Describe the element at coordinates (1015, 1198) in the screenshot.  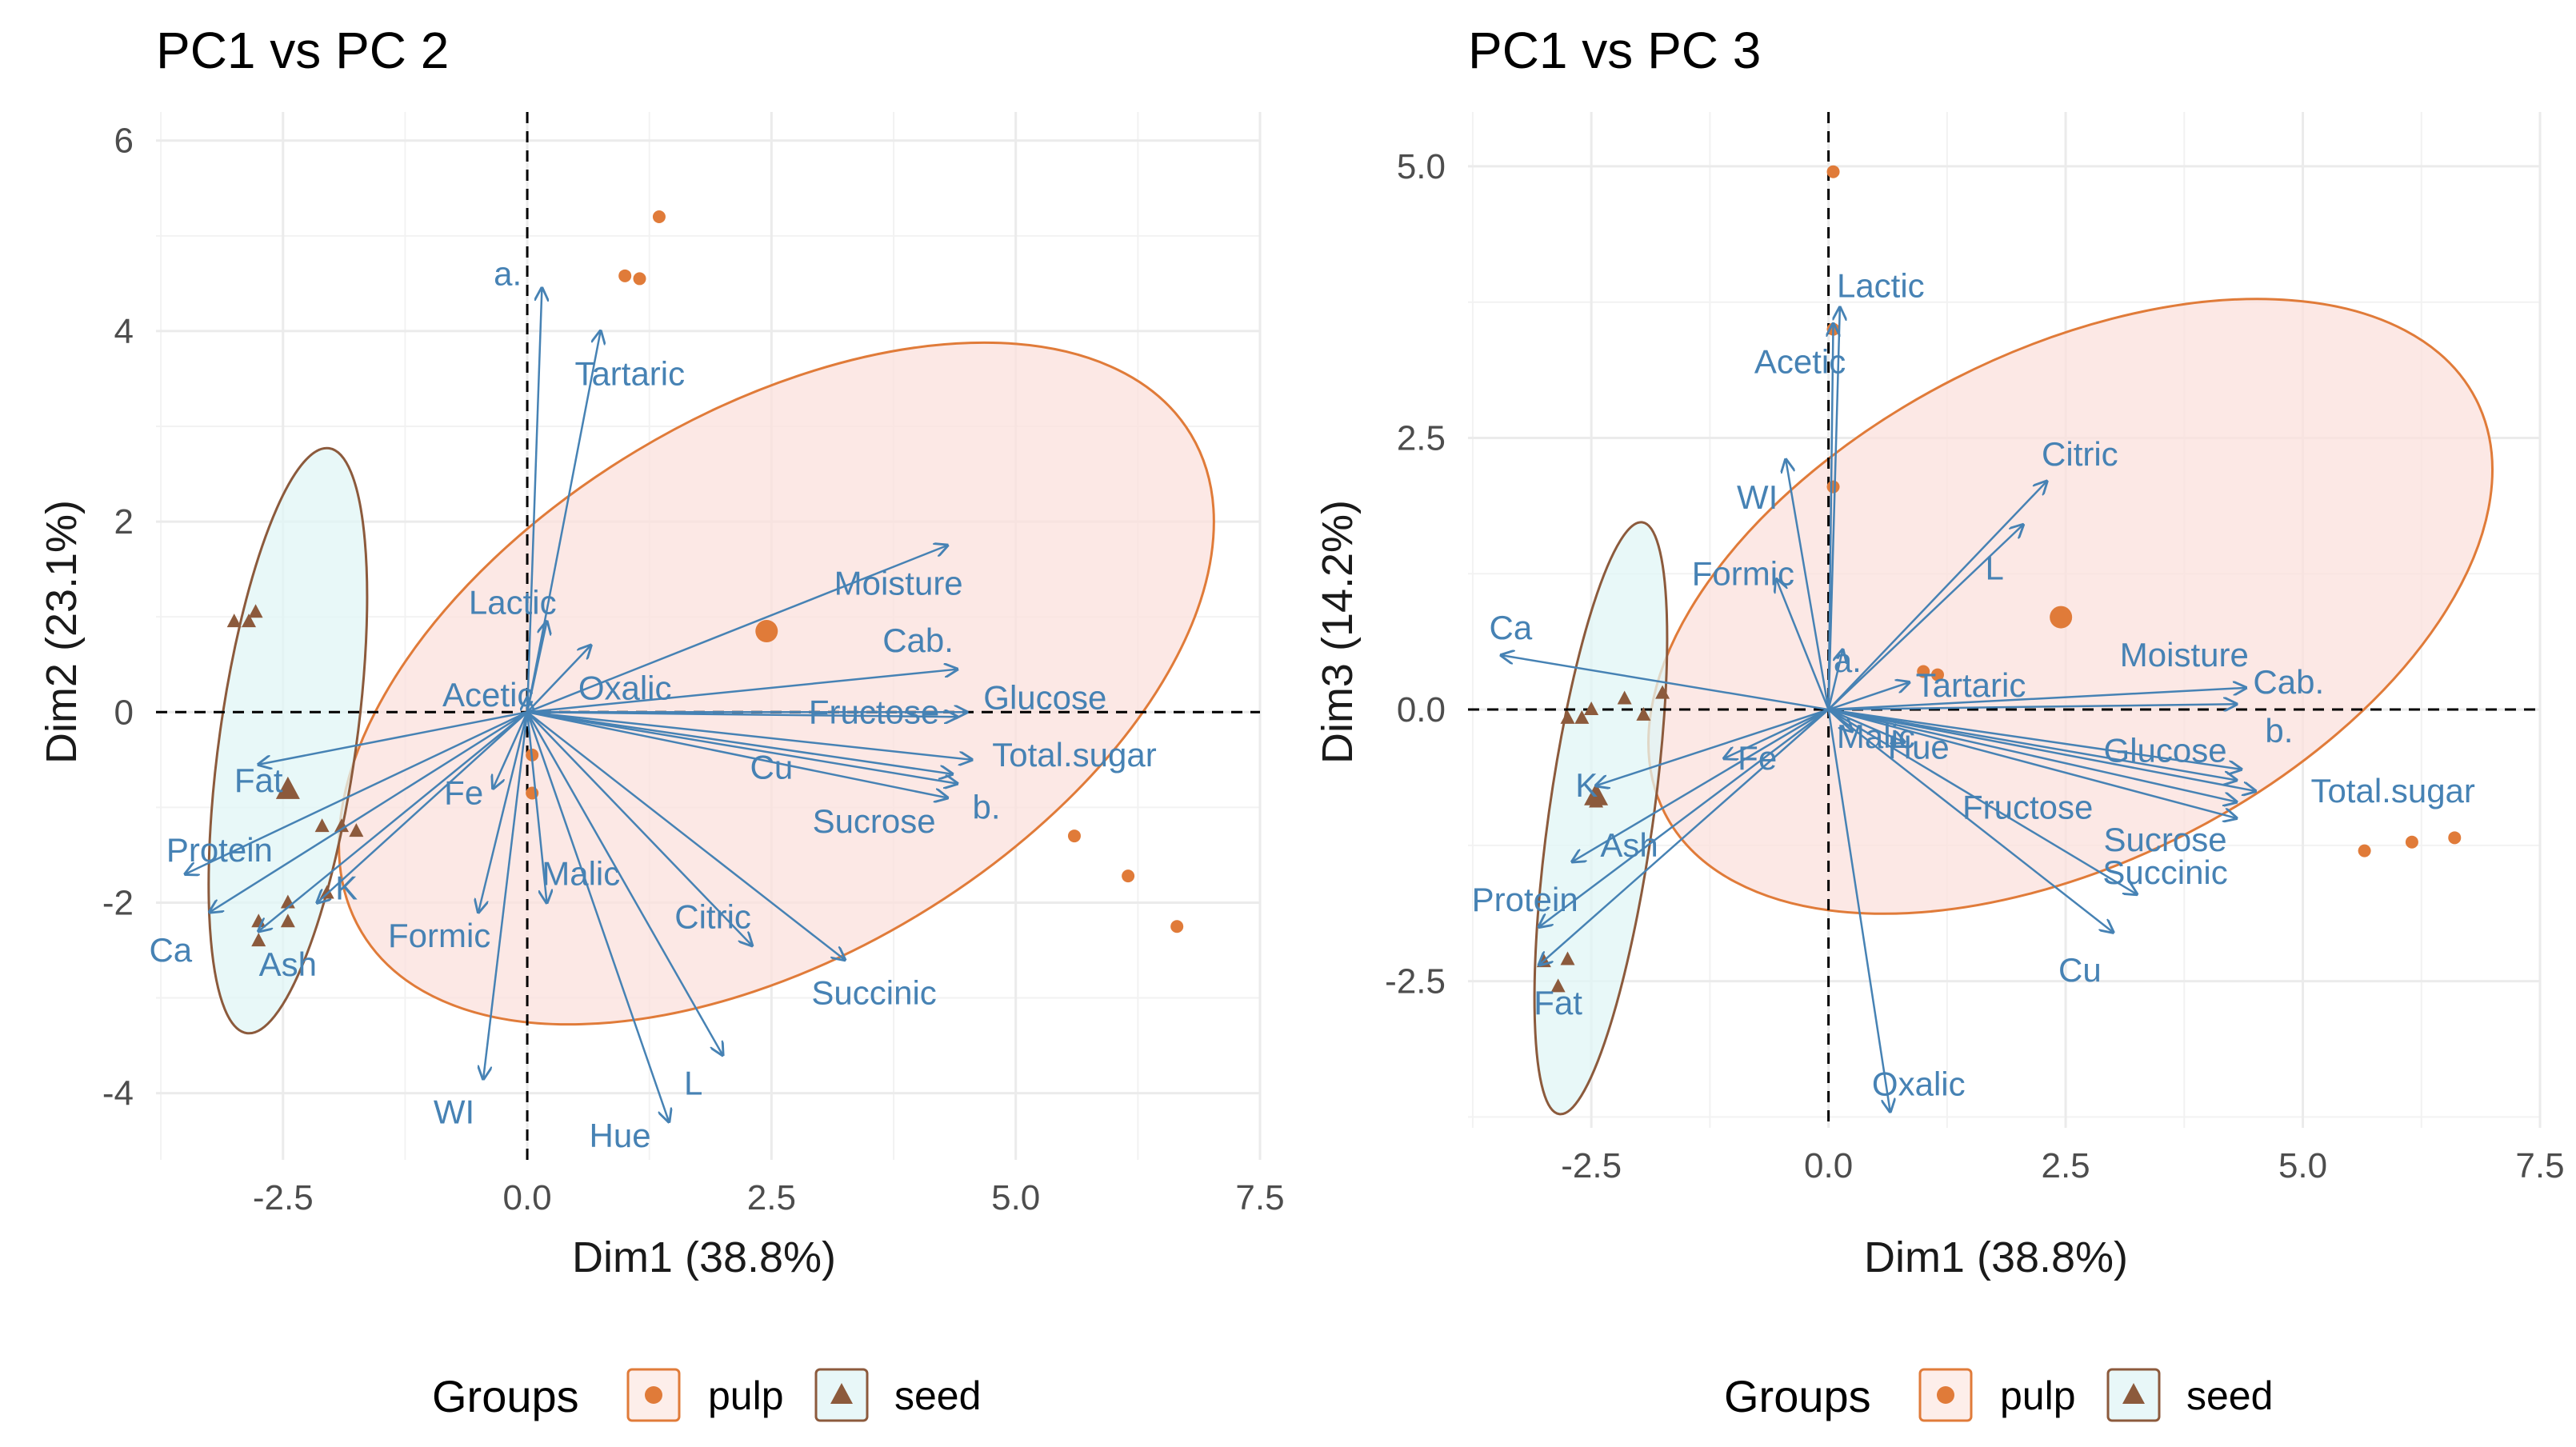
I see `x-tick-label: 5.0` at that location.